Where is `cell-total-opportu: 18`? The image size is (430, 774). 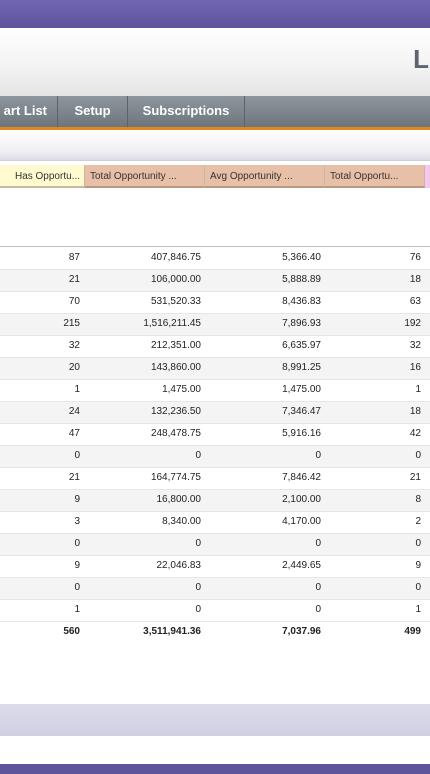
cell-total-opportu: 18 is located at coordinates (415, 279).